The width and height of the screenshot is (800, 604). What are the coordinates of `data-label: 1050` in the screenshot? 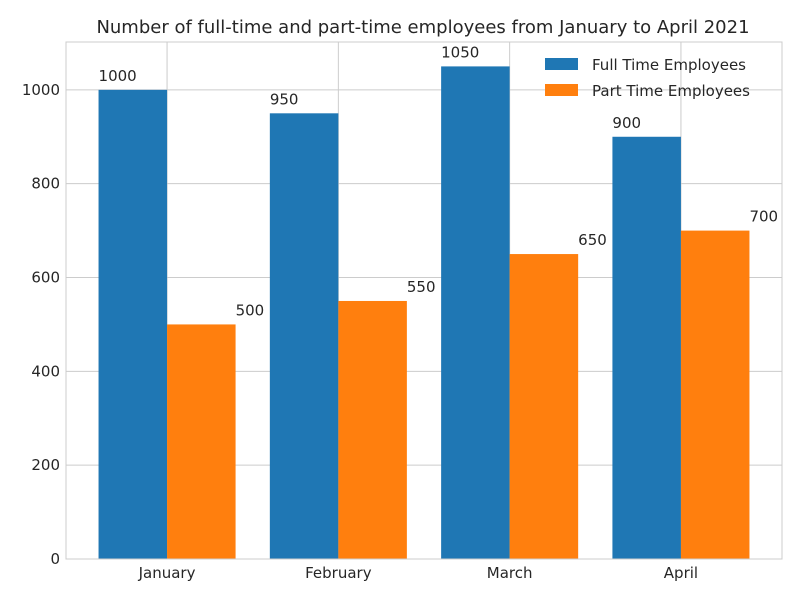 It's located at (460, 52).